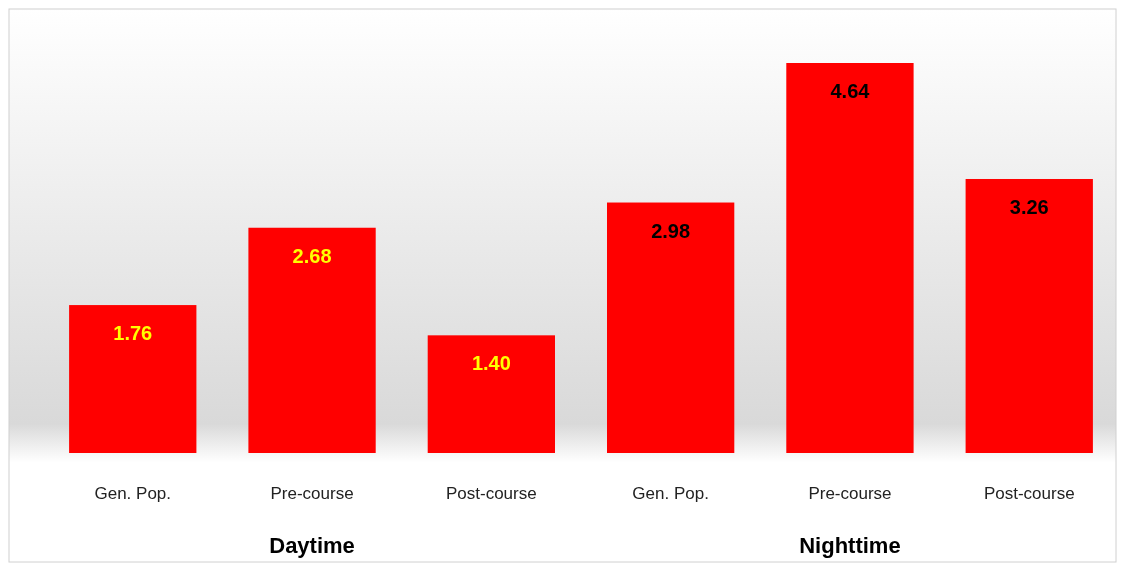  I want to click on data-label: 3.26, so click(1029, 206).